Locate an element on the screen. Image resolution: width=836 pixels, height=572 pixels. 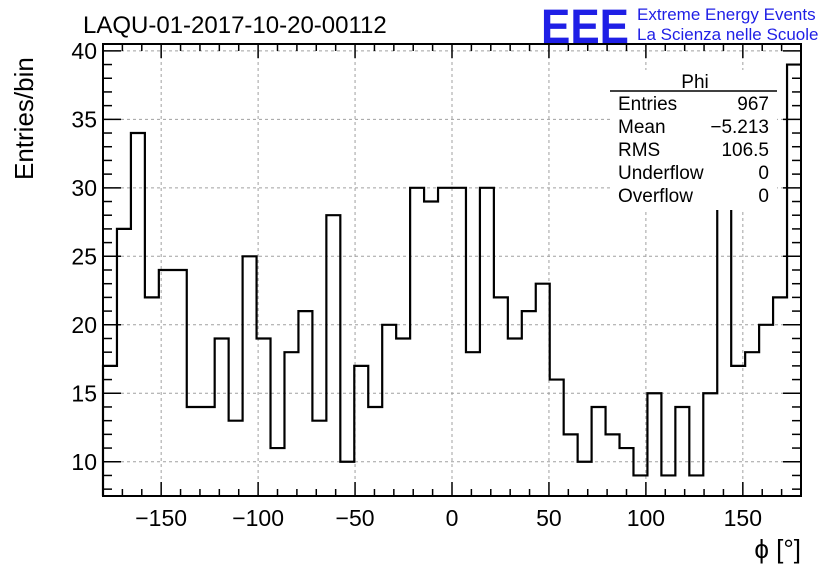
stats-label-rms: RMS is located at coordinates (639, 150).